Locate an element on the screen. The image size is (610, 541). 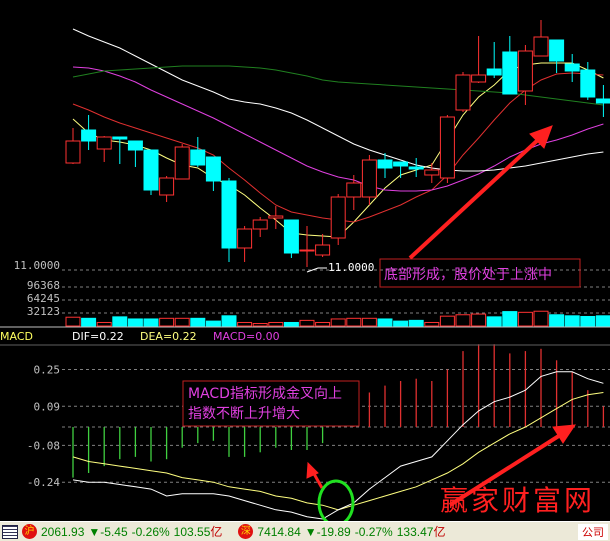
macd-tick-label: 0.25 is located at coordinates (47, 370).